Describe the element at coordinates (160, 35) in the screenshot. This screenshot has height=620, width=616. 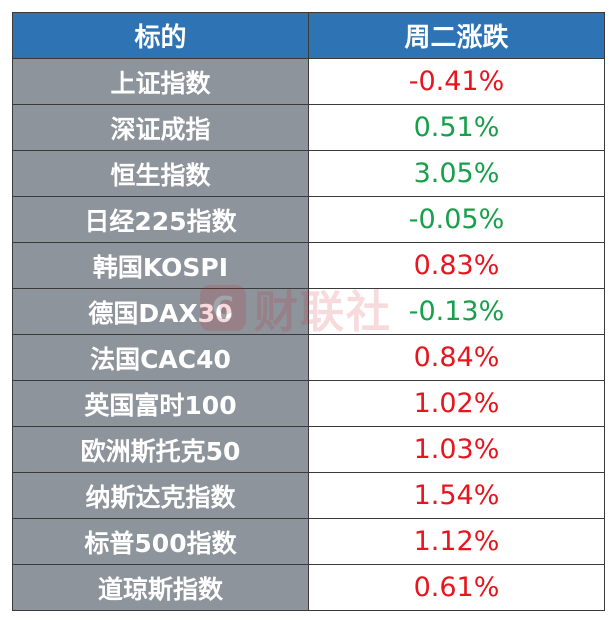
I see `header-index-name: 标的` at that location.